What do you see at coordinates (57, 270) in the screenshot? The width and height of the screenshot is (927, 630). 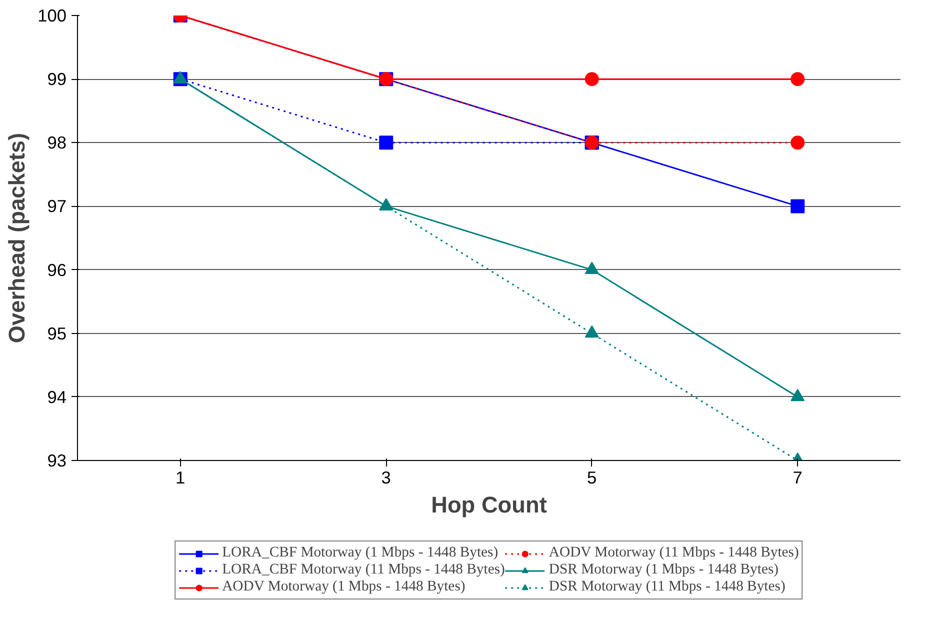 I see `y-tick-label: 96` at bounding box center [57, 270].